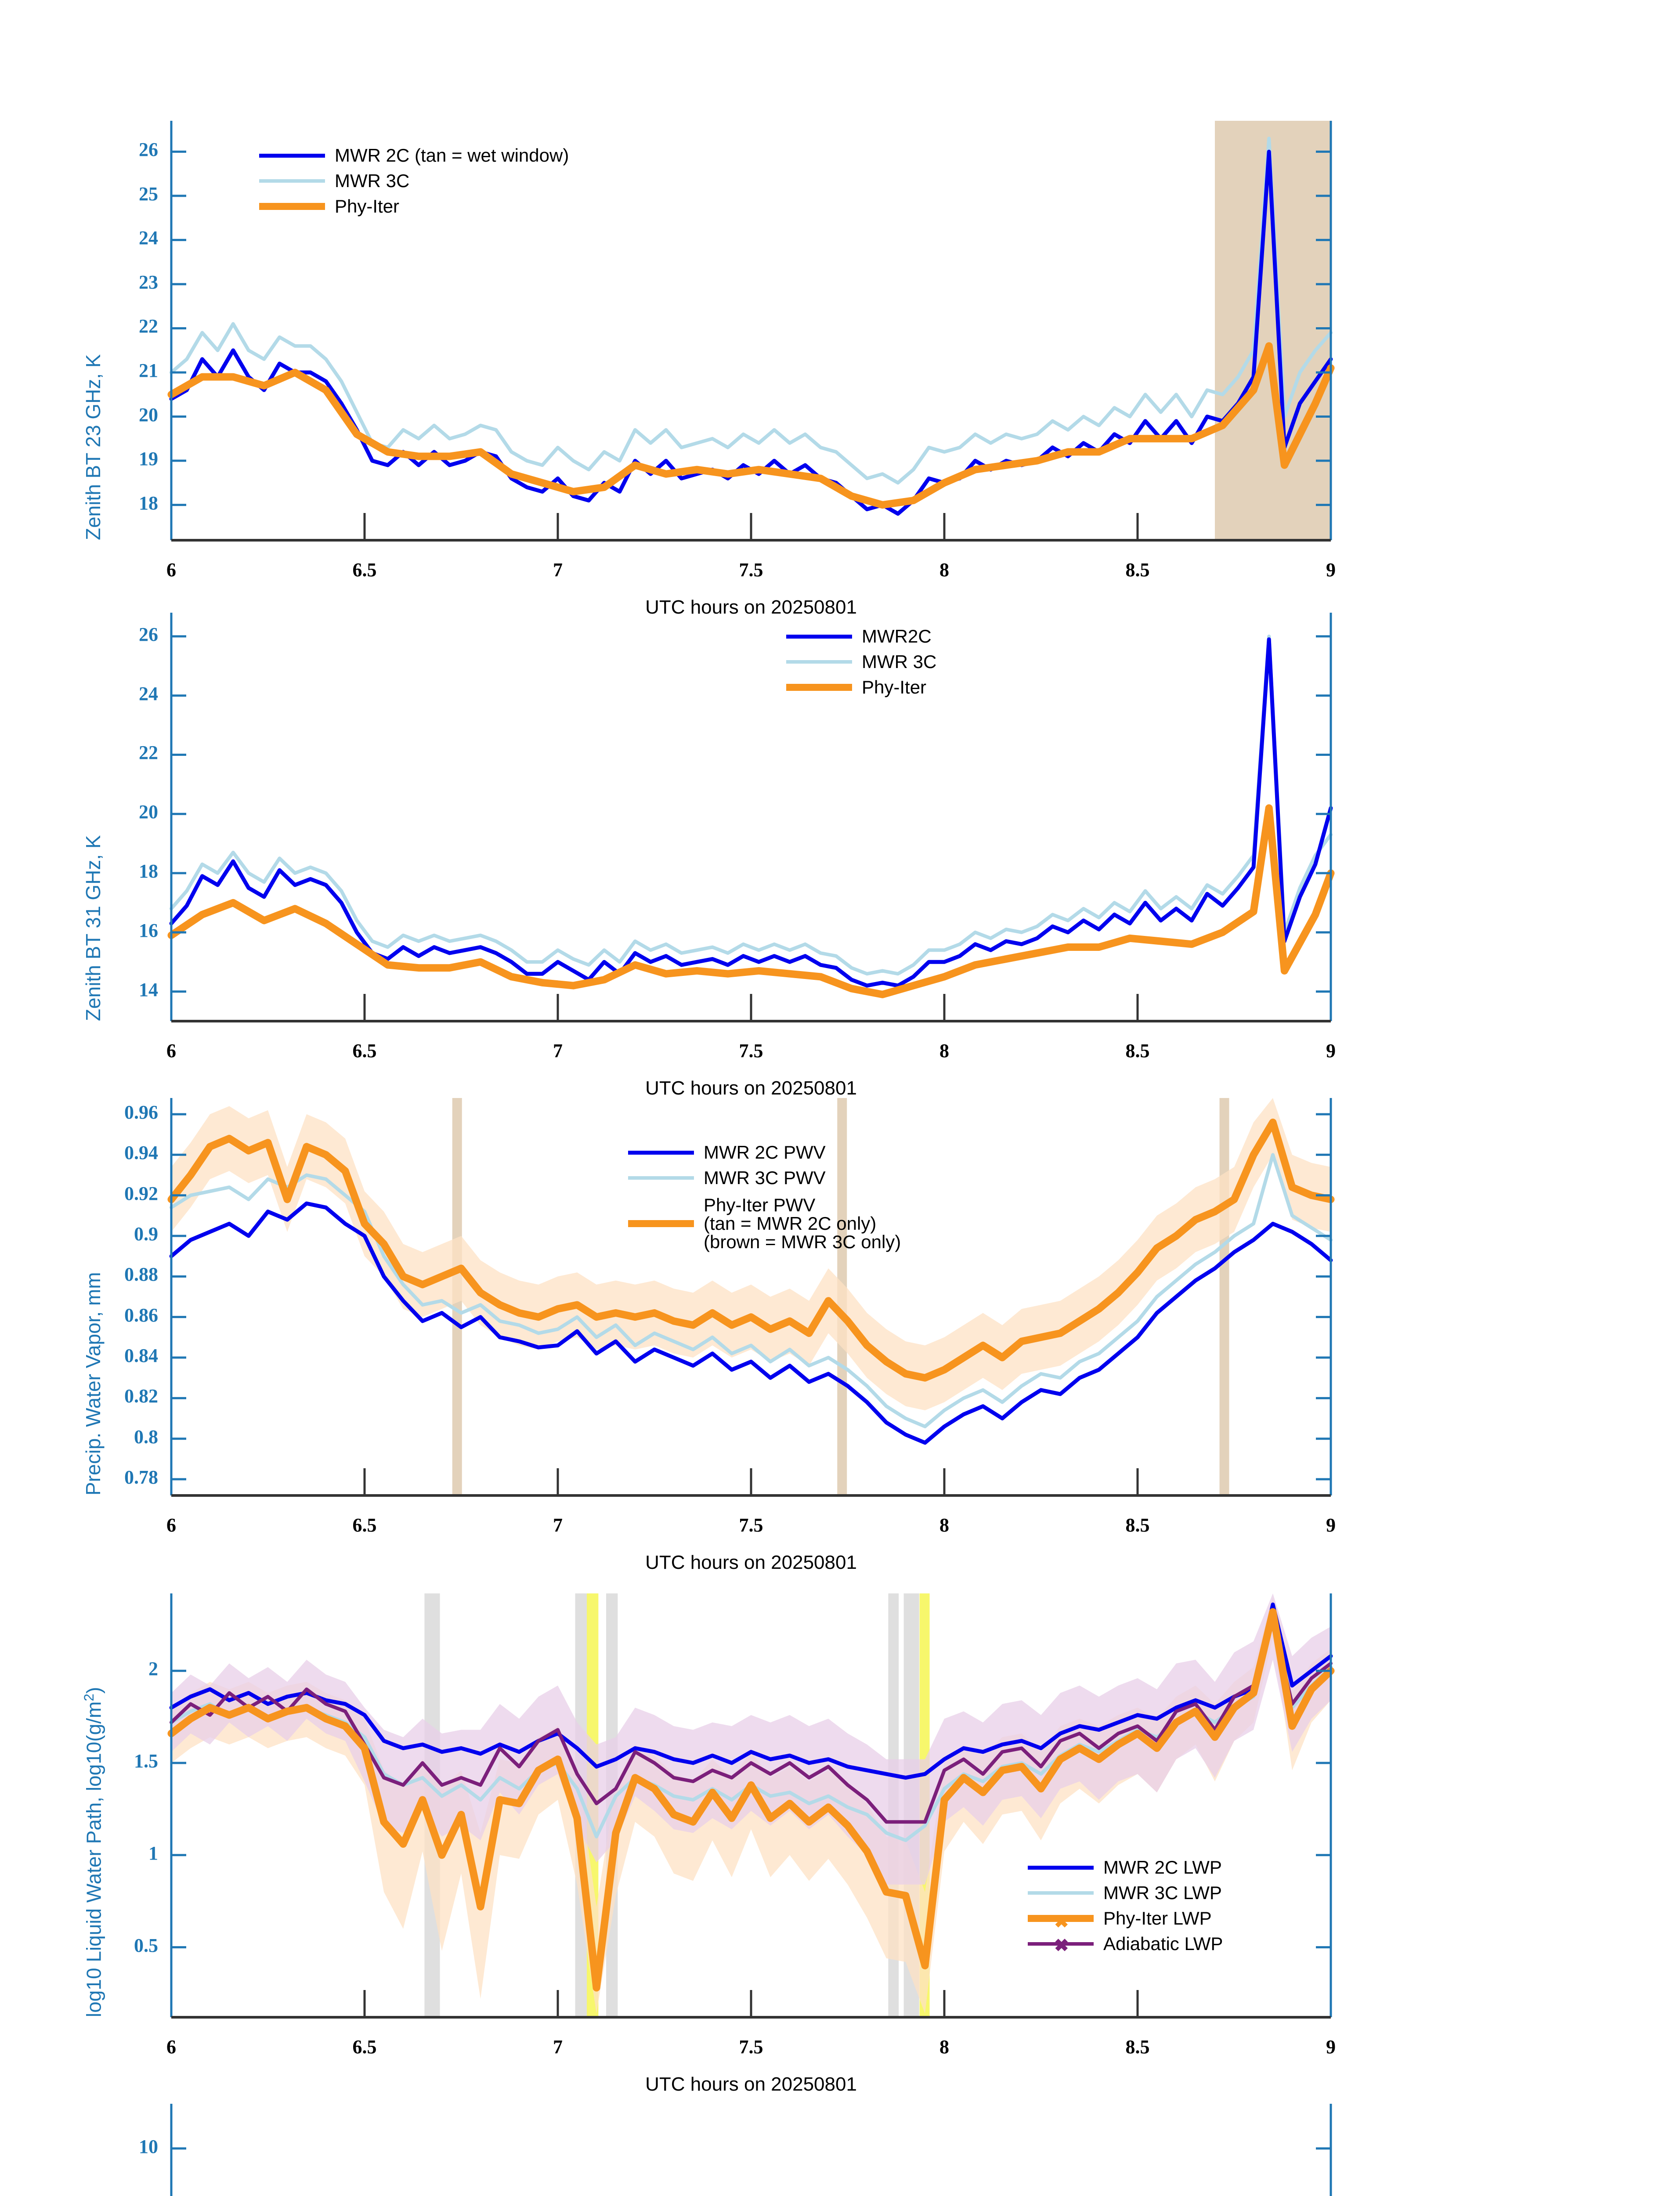  I want to click on legend-item: MWR2C, so click(861, 637).